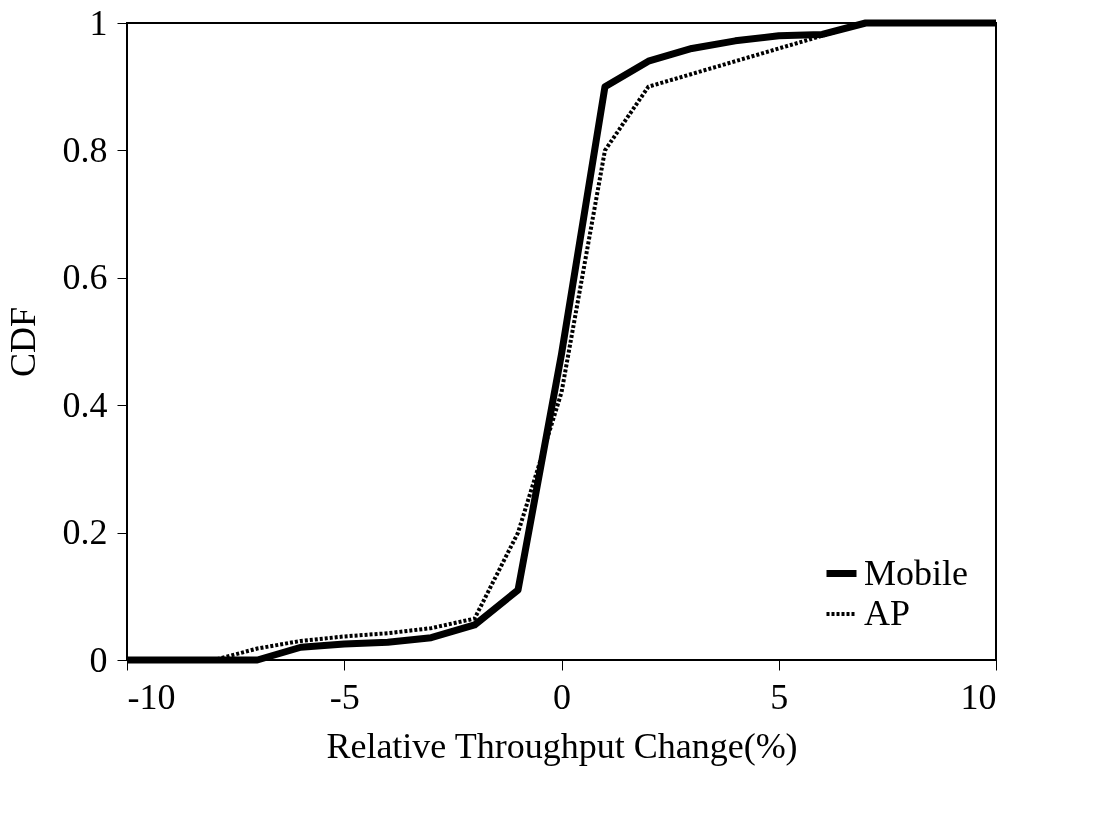 This screenshot has height=816, width=1120. What do you see at coordinates (22, 342) in the screenshot?
I see `y-axis-title: CDF` at bounding box center [22, 342].